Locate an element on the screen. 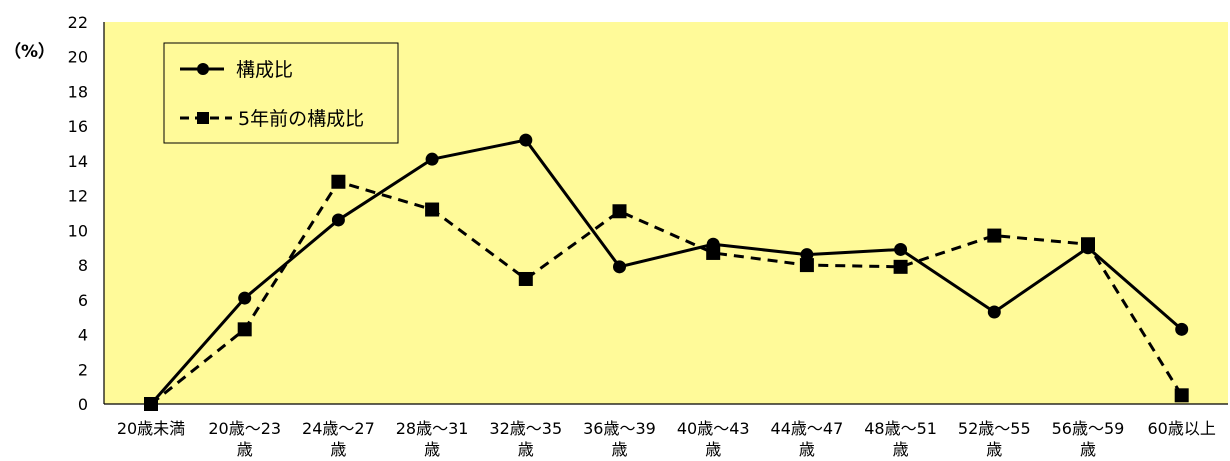  x-tick-label: 20歳～23 is located at coordinates (244, 428).